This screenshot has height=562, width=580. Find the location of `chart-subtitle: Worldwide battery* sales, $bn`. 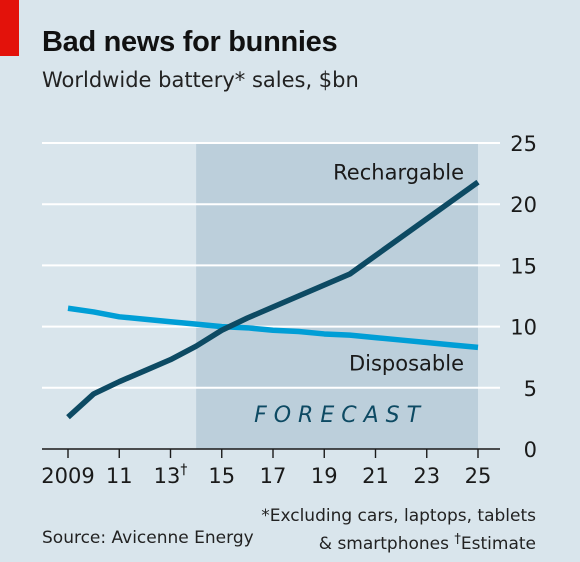

chart-subtitle: Worldwide battery* sales, $bn is located at coordinates (200, 80).